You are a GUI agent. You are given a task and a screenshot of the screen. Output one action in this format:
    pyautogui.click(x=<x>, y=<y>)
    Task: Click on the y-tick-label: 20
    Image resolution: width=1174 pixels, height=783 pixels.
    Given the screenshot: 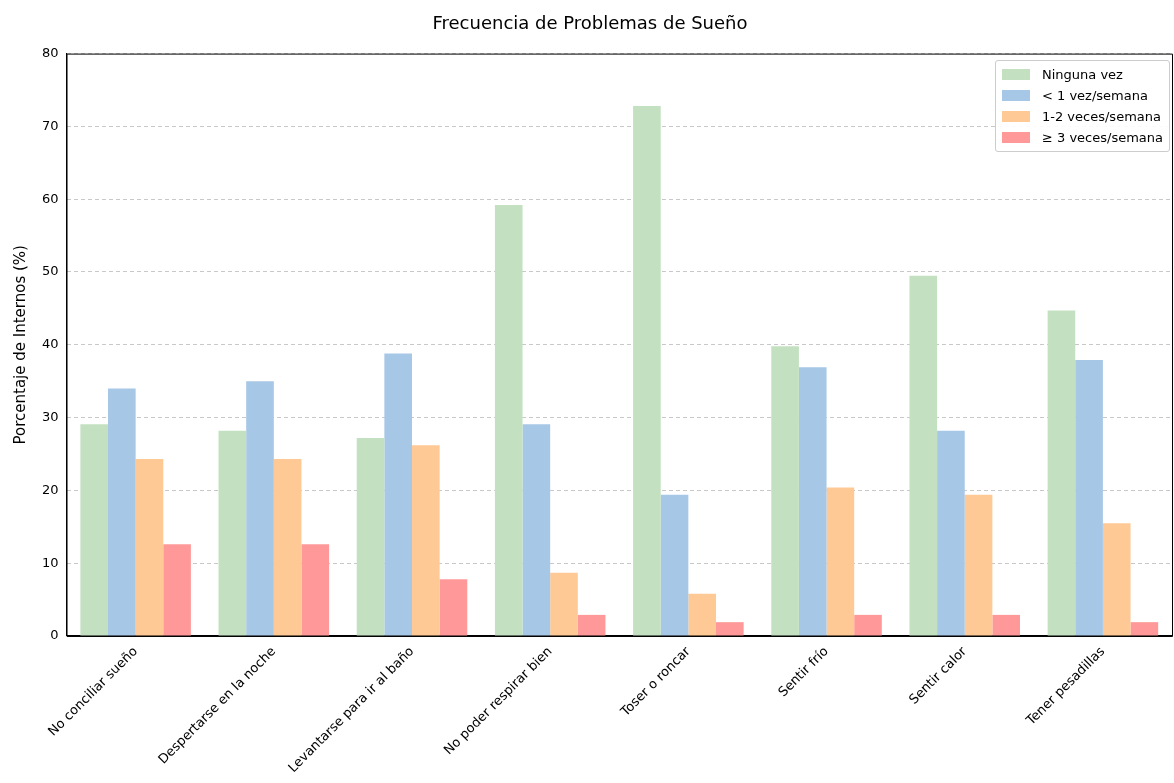 What is the action you would take?
    pyautogui.click(x=50, y=489)
    